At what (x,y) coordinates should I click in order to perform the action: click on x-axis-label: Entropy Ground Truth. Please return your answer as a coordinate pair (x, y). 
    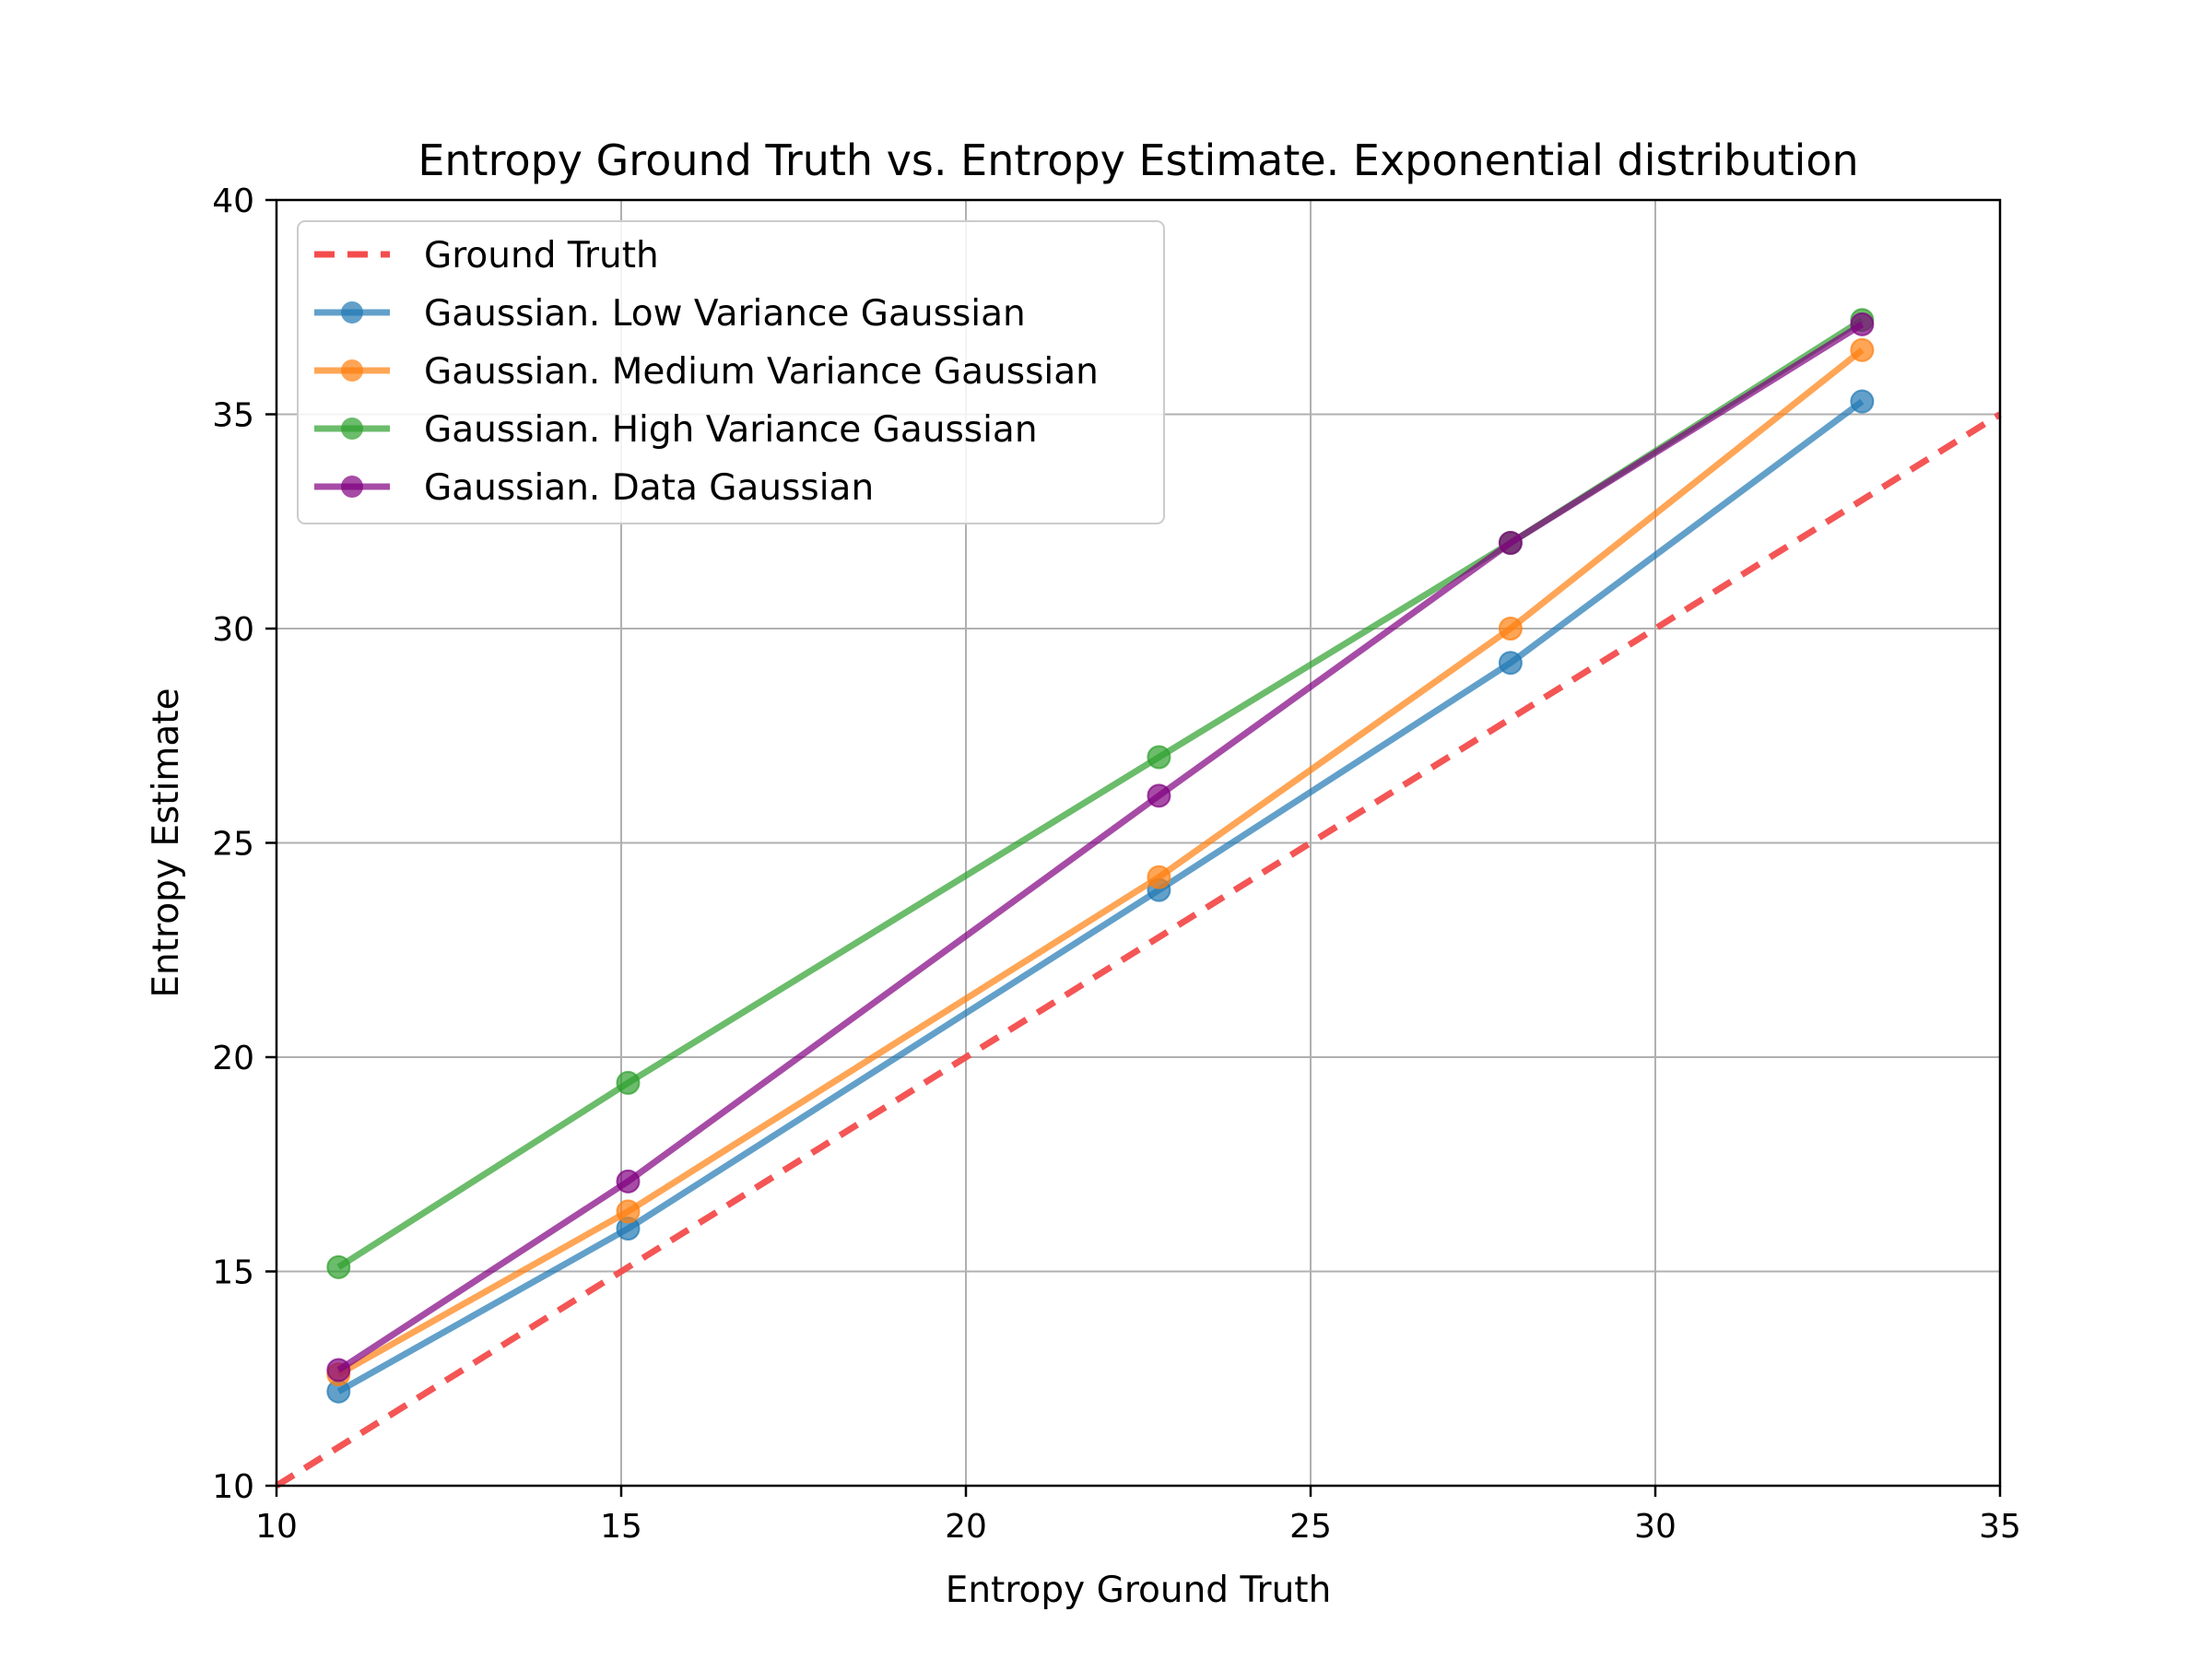
    Looking at the image, I should click on (1139, 1590).